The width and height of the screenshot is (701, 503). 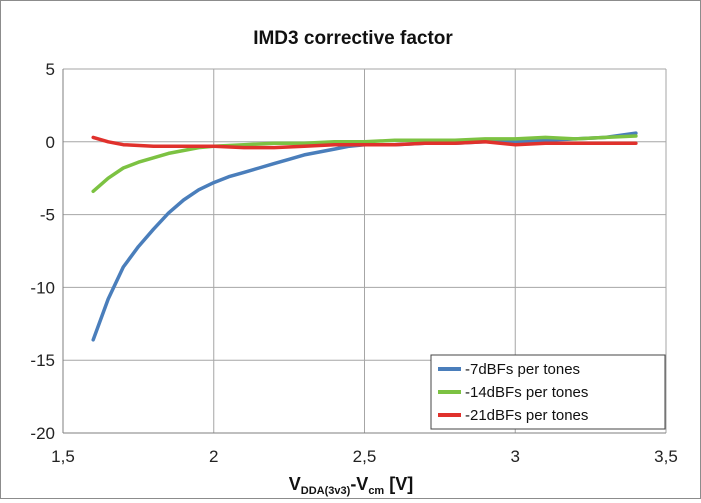 What do you see at coordinates (526, 392) in the screenshot?
I see `legend-label-14dbfs: -14dBFs per tones` at bounding box center [526, 392].